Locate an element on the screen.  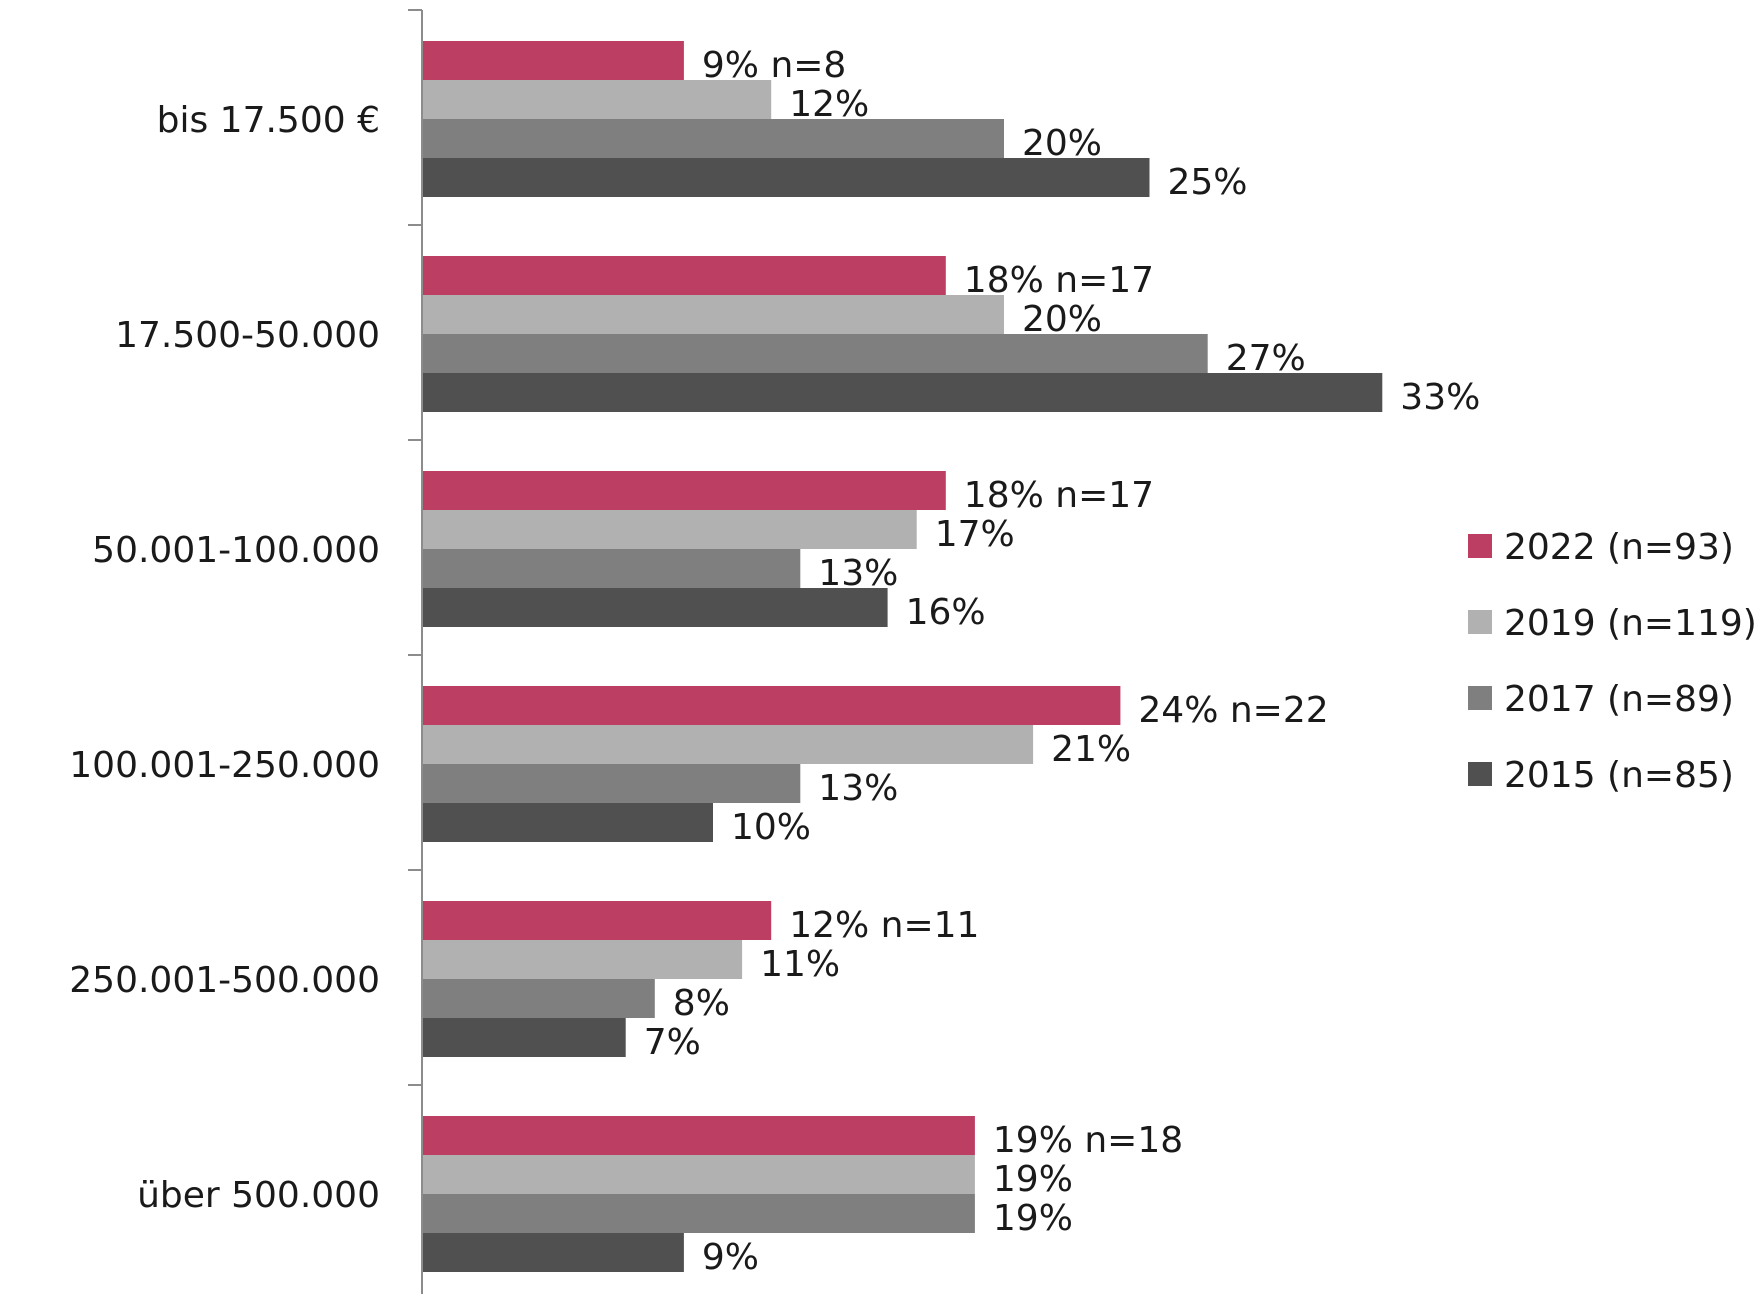
data-label: 24% n=22 is located at coordinates (1233, 710).